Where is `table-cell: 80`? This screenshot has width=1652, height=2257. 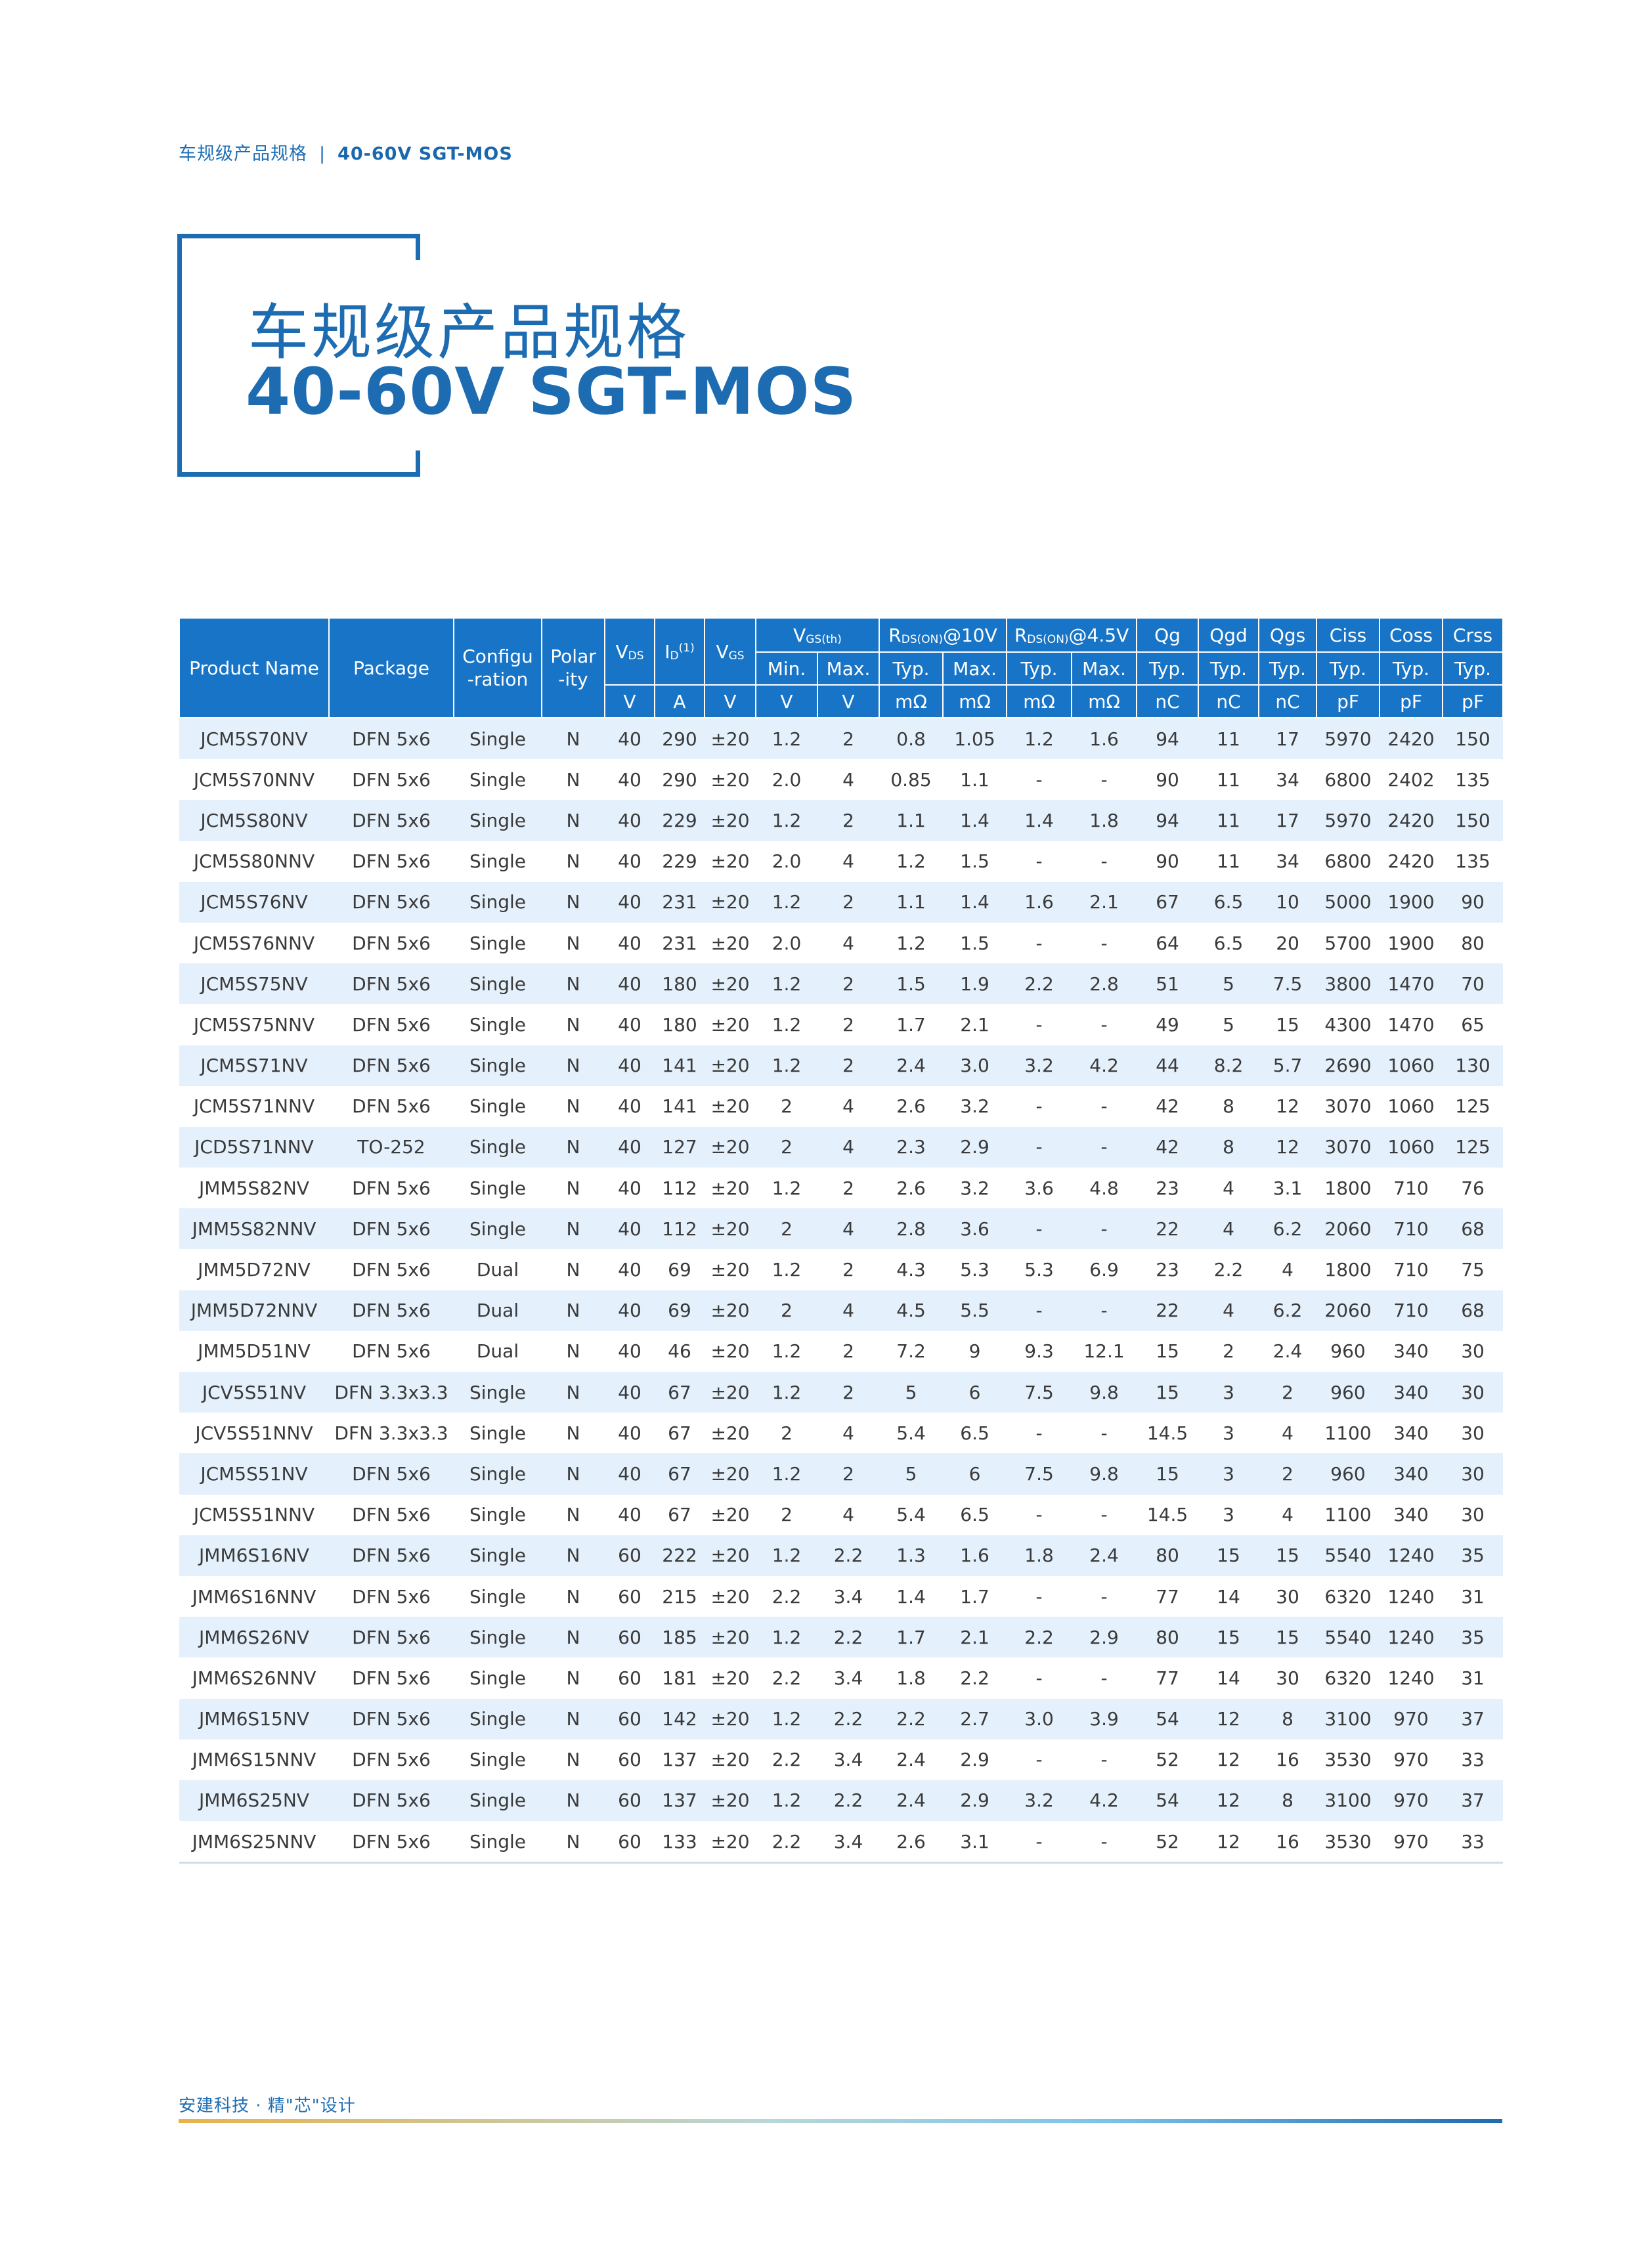
table-cell: 80 is located at coordinates (1473, 943).